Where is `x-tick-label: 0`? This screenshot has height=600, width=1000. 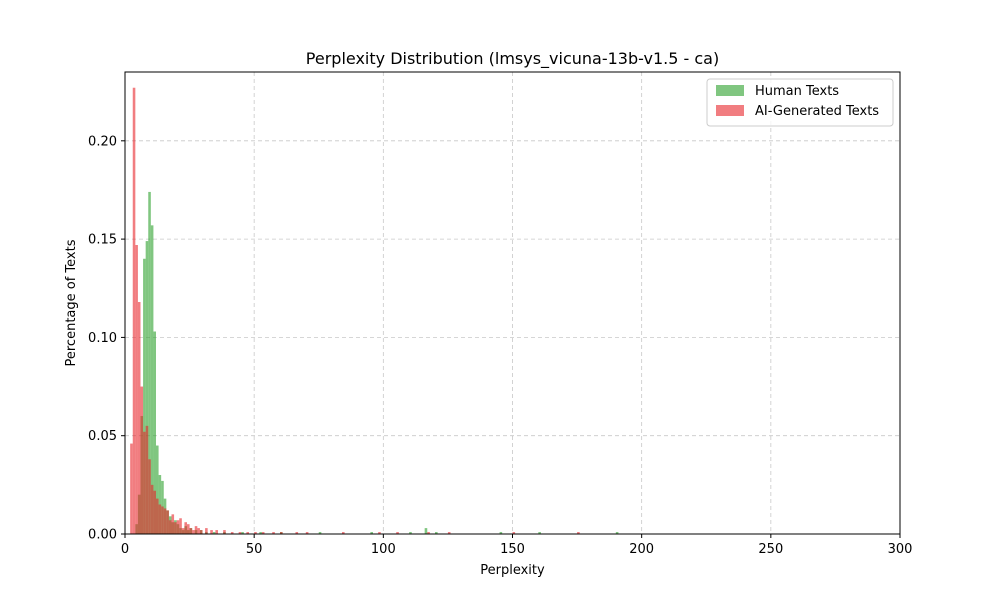 x-tick-label: 0 is located at coordinates (125, 549).